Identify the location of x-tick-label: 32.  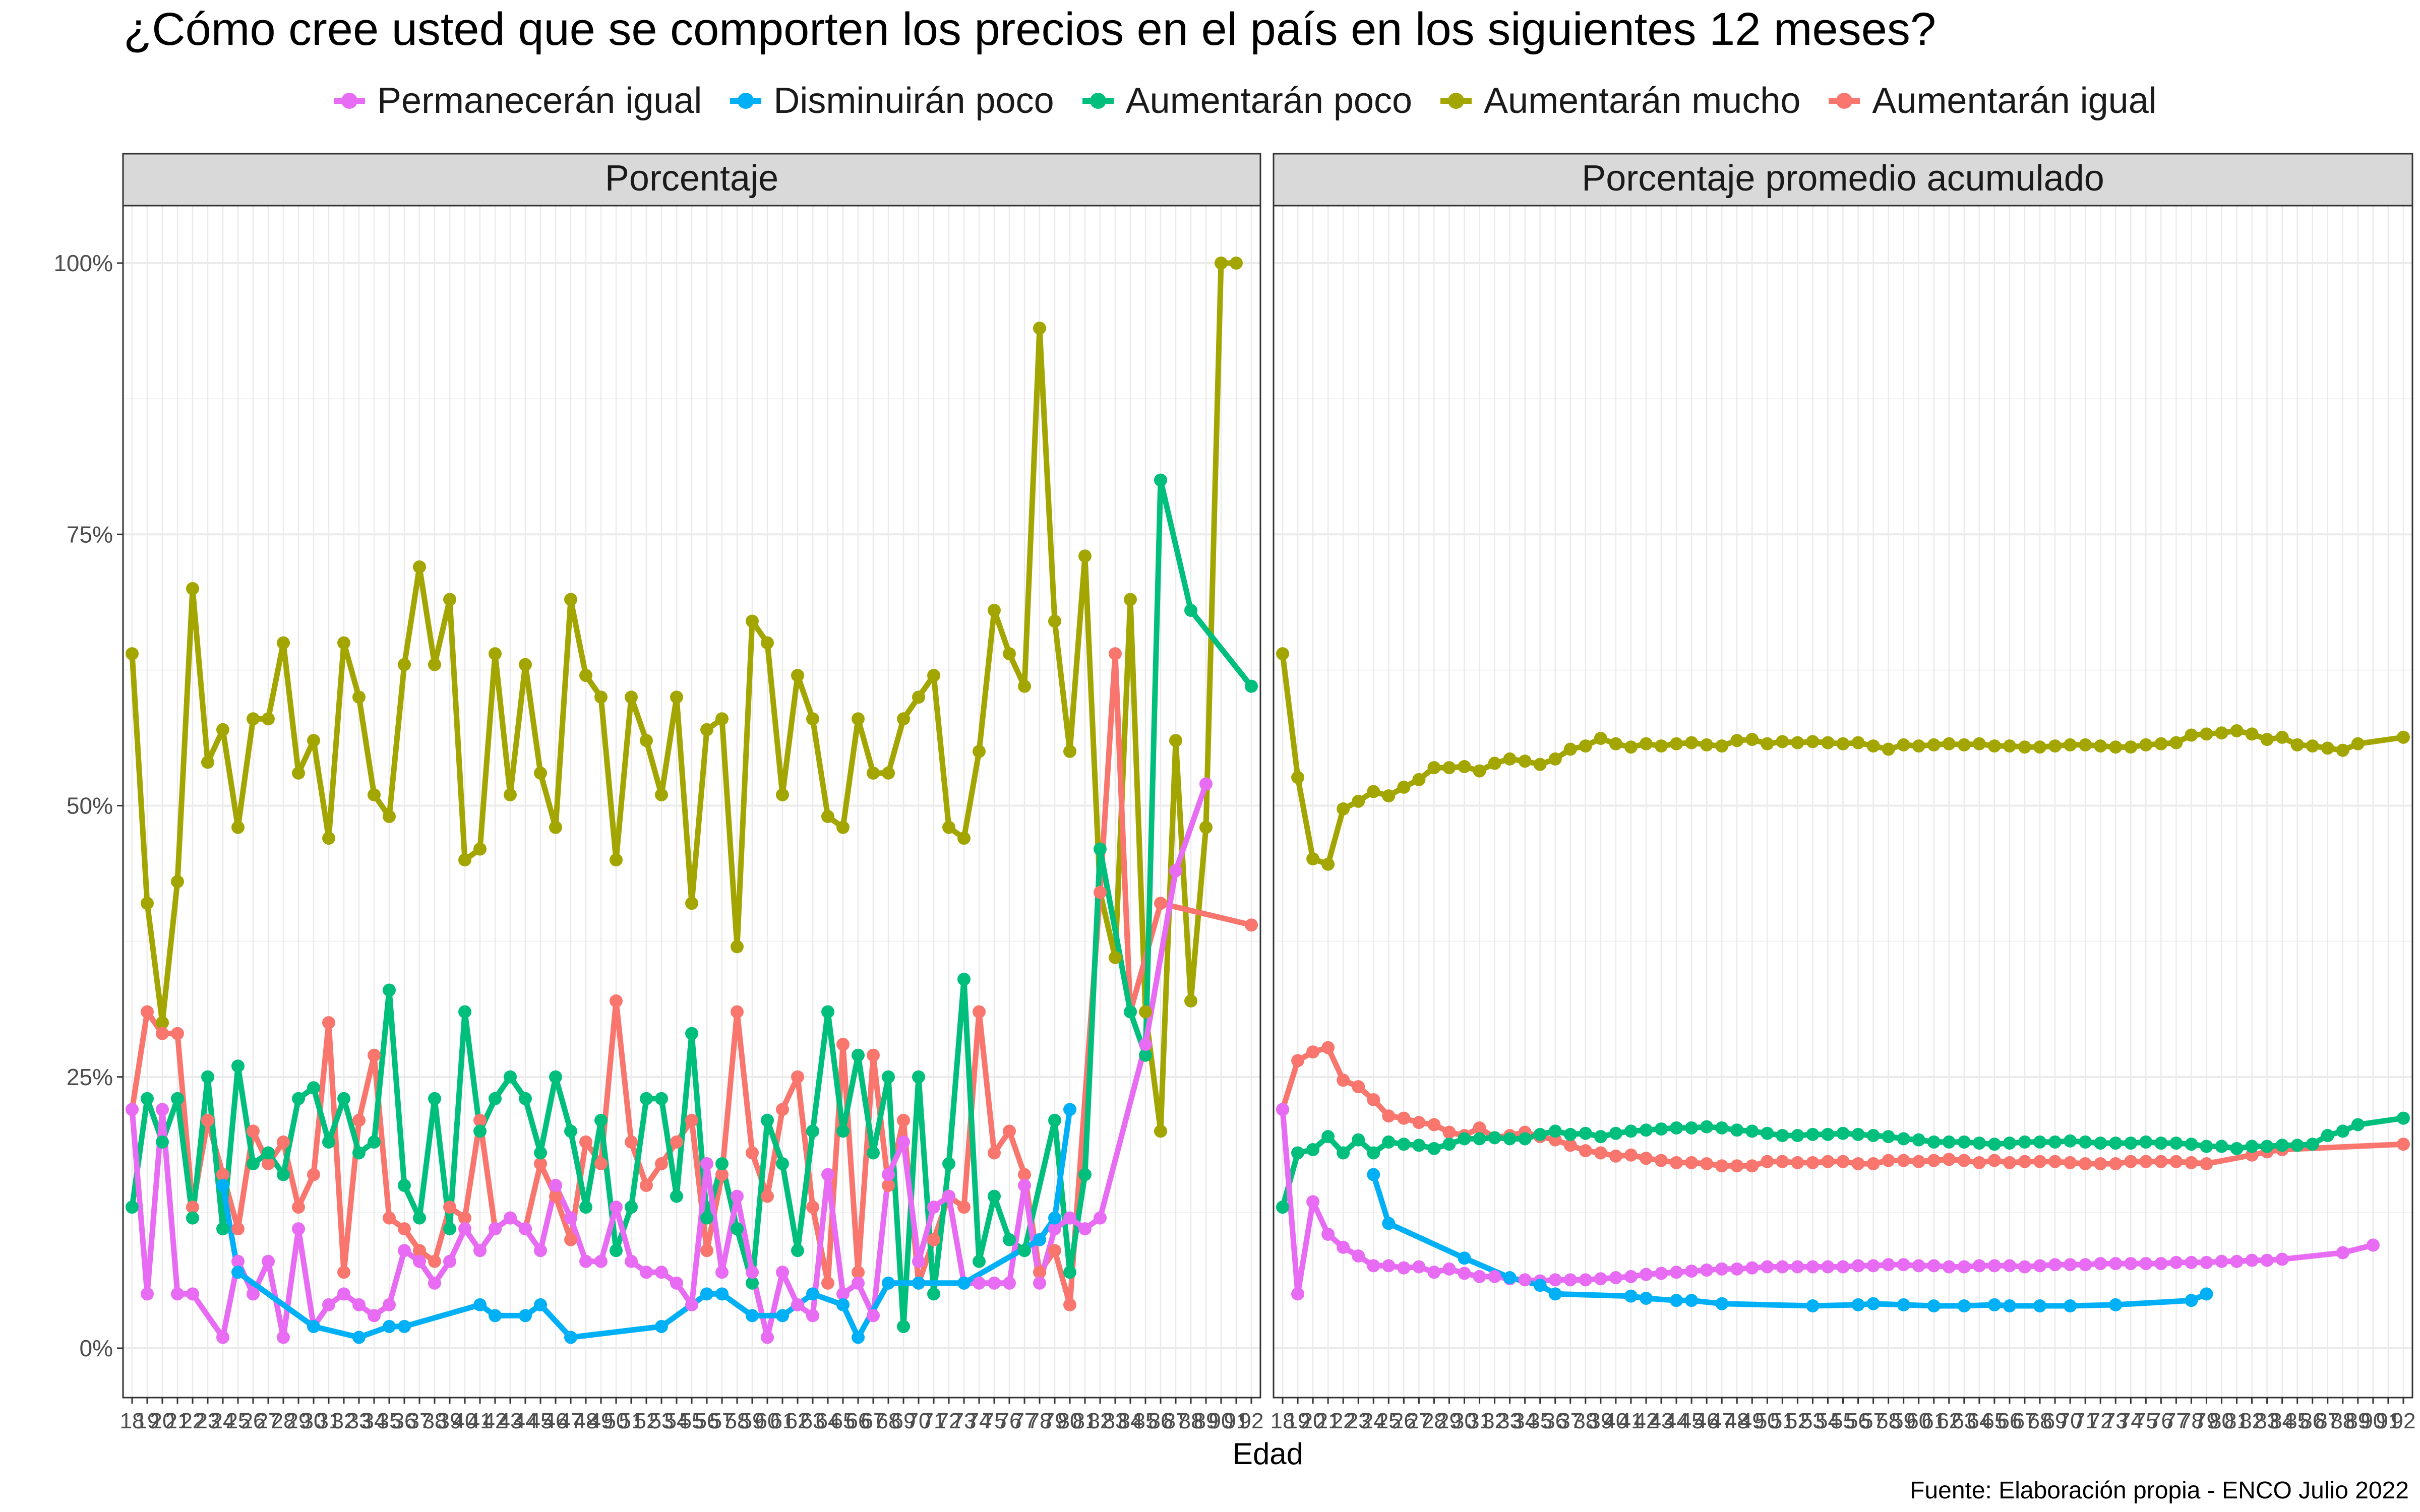
(1494, 1421).